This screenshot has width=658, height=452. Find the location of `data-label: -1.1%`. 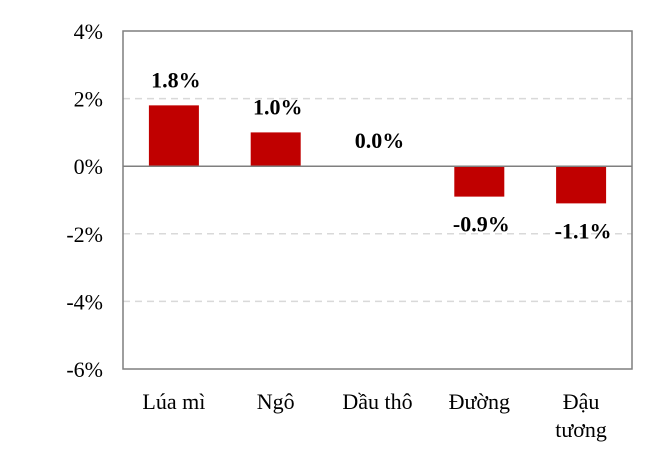

data-label: -1.1% is located at coordinates (583, 230).